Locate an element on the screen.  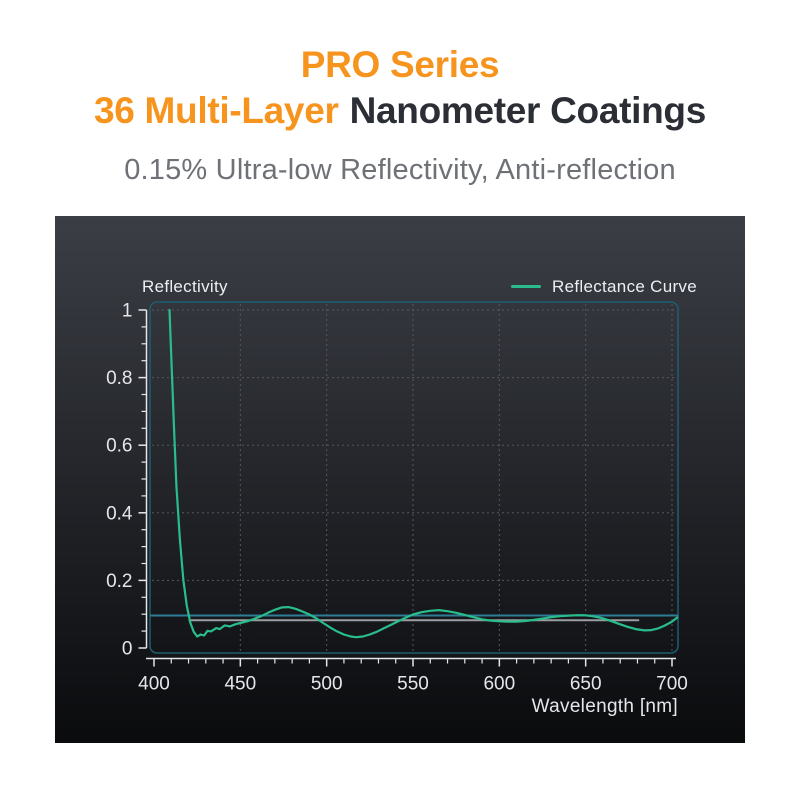
x-tick-label: 400 is located at coordinates (154, 684).